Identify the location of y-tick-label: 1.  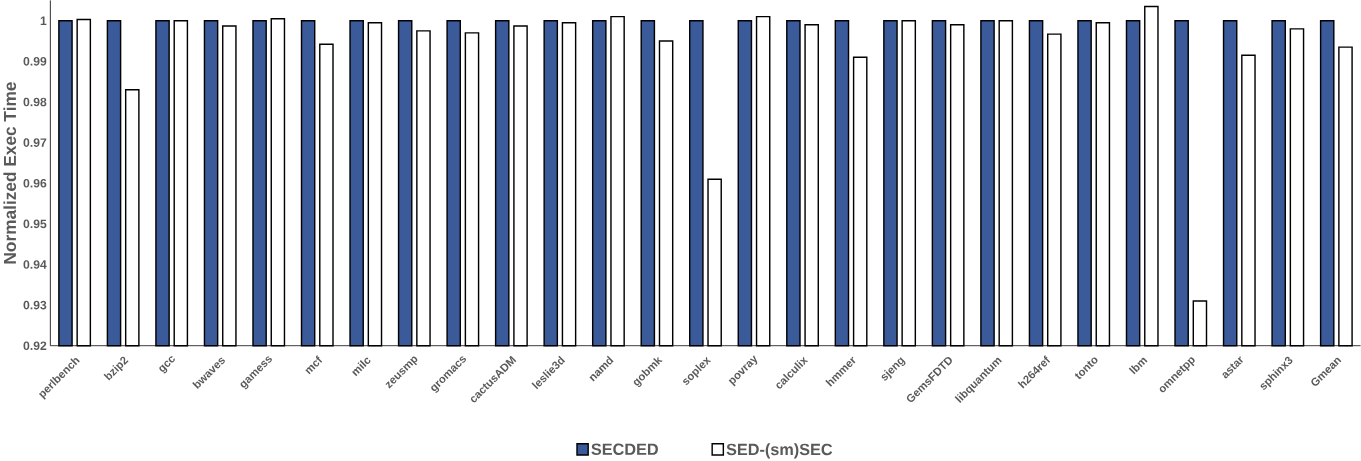
(43, 21).